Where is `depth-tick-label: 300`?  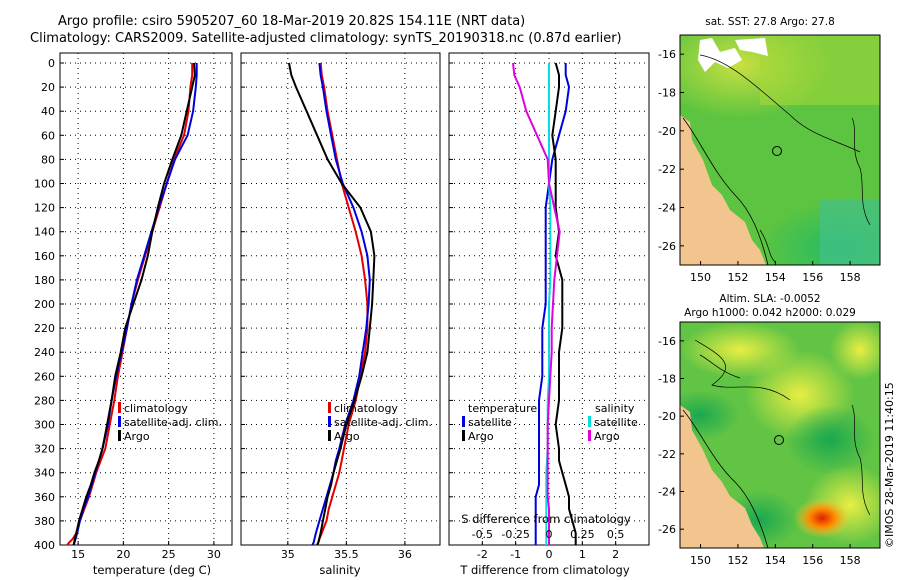 depth-tick-label: 300 is located at coordinates (44, 425).